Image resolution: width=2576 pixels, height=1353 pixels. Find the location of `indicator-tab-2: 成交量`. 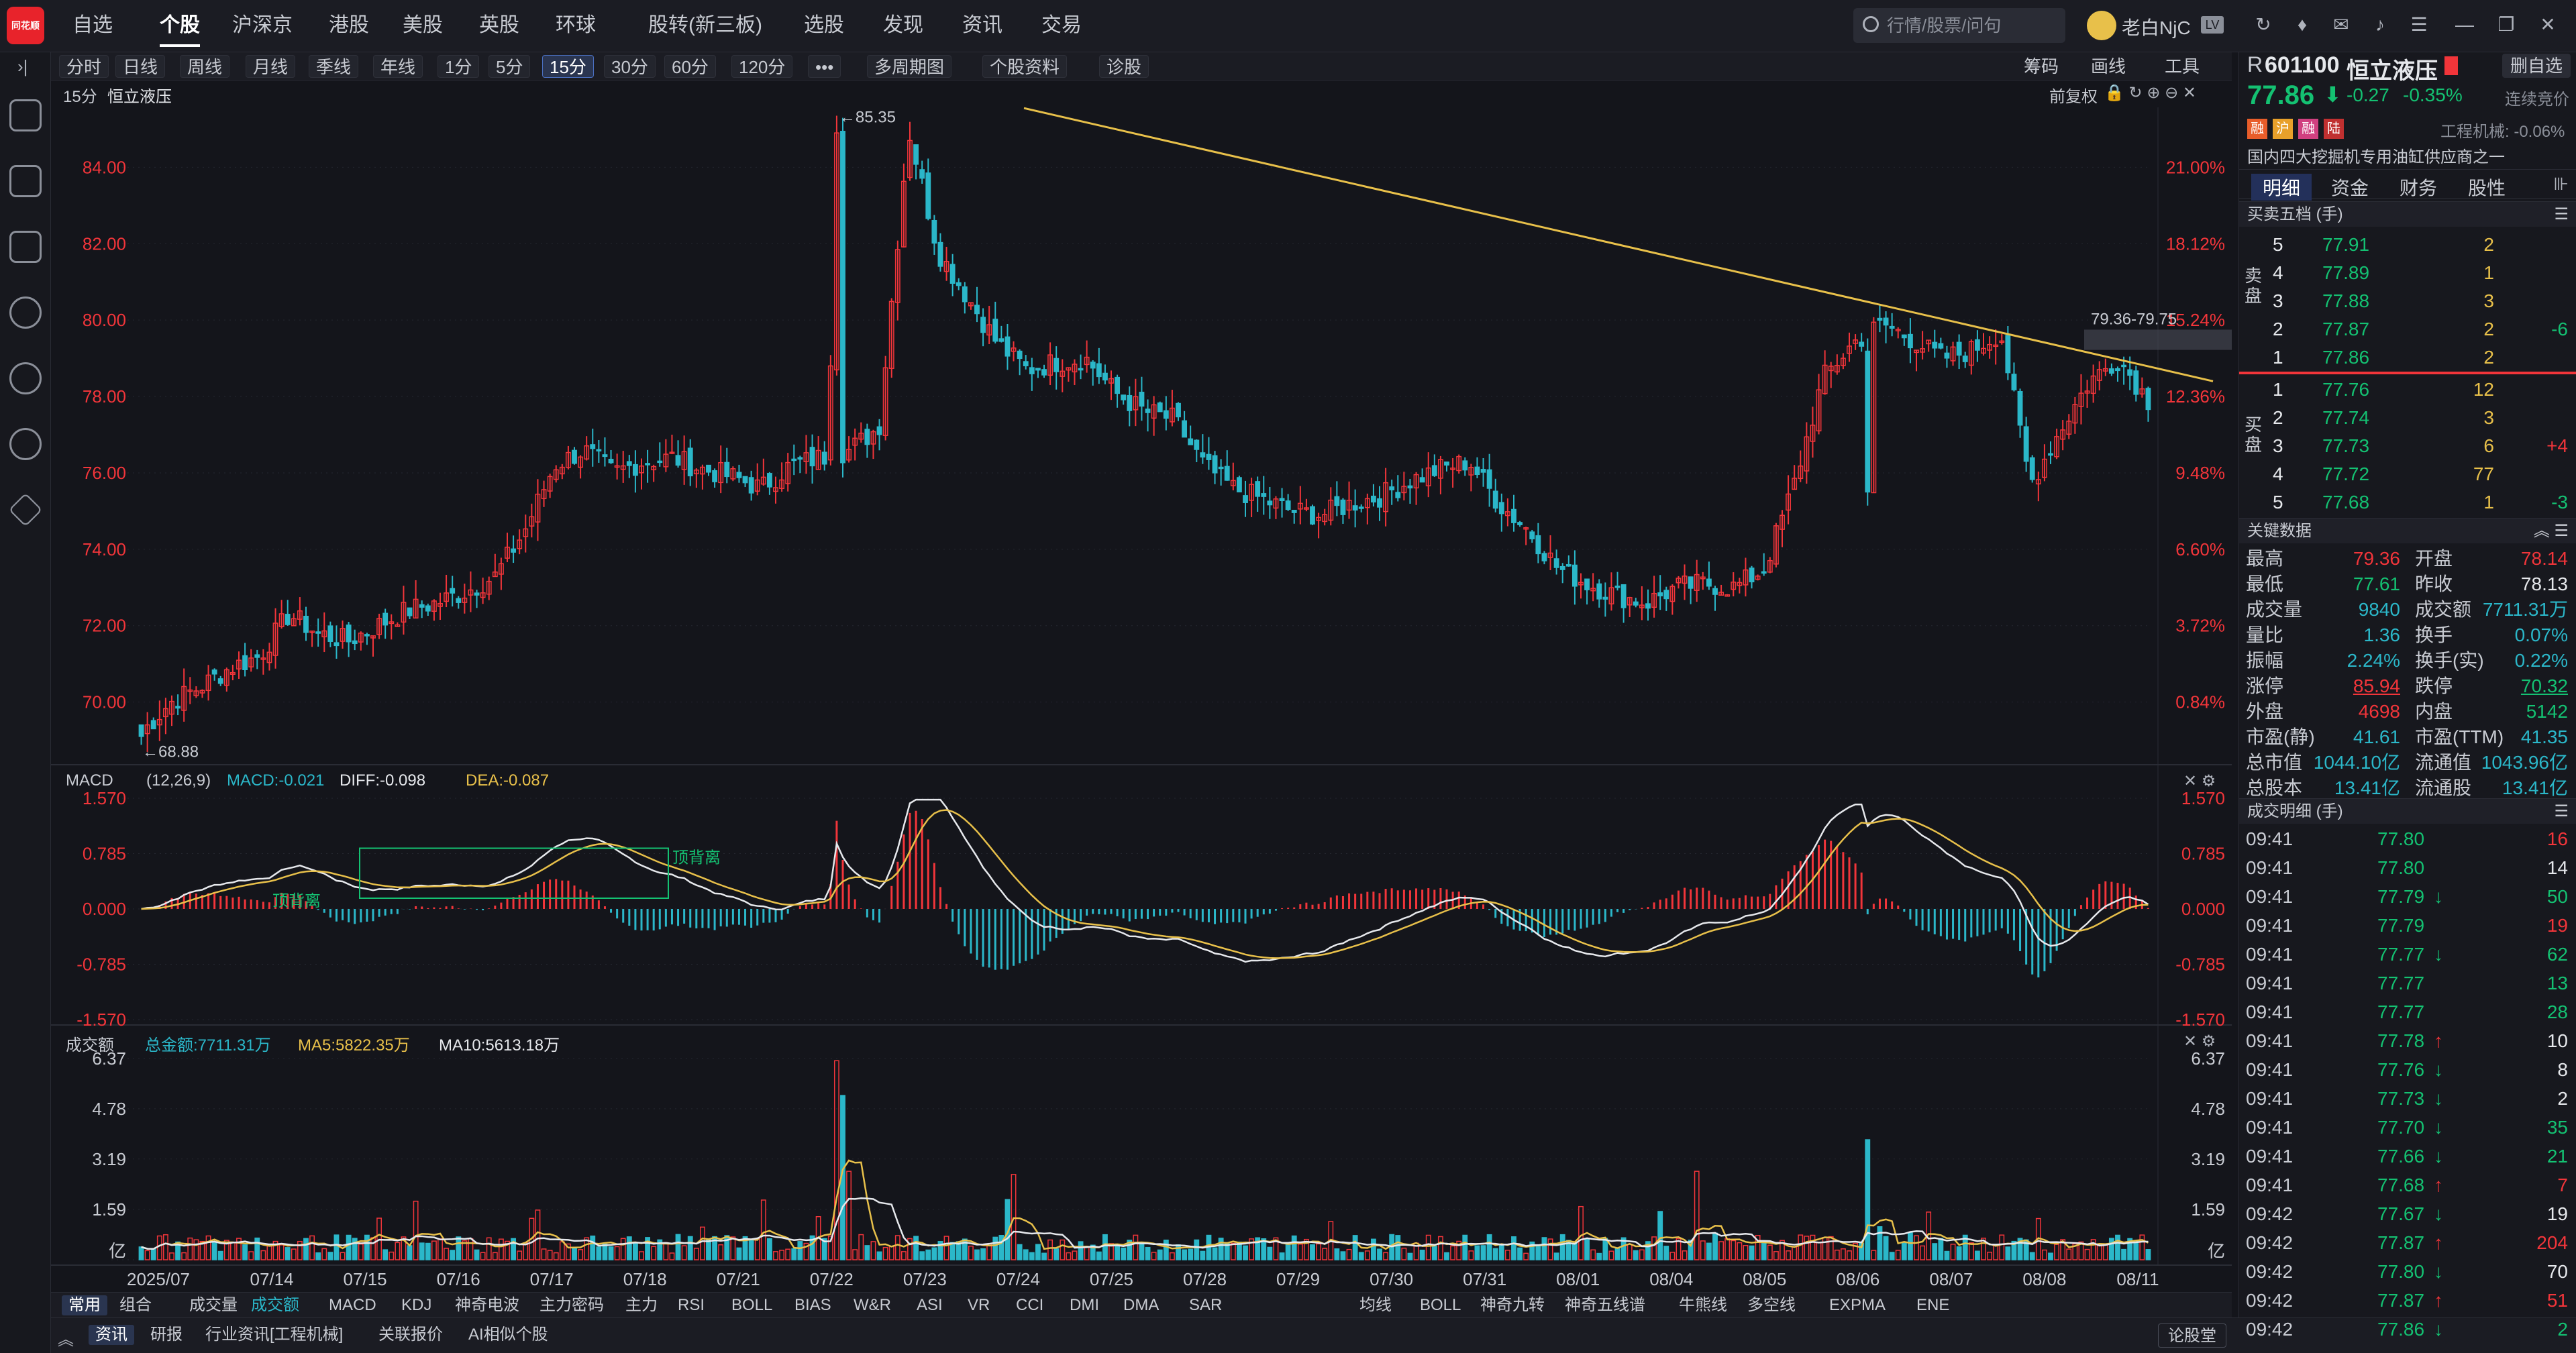

indicator-tab-2: 成交量 is located at coordinates (213, 1305).